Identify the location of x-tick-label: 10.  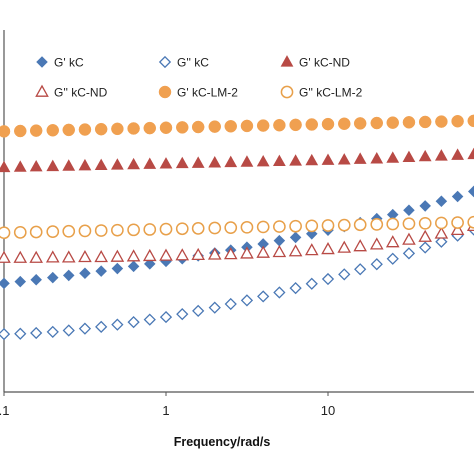
(328, 410).